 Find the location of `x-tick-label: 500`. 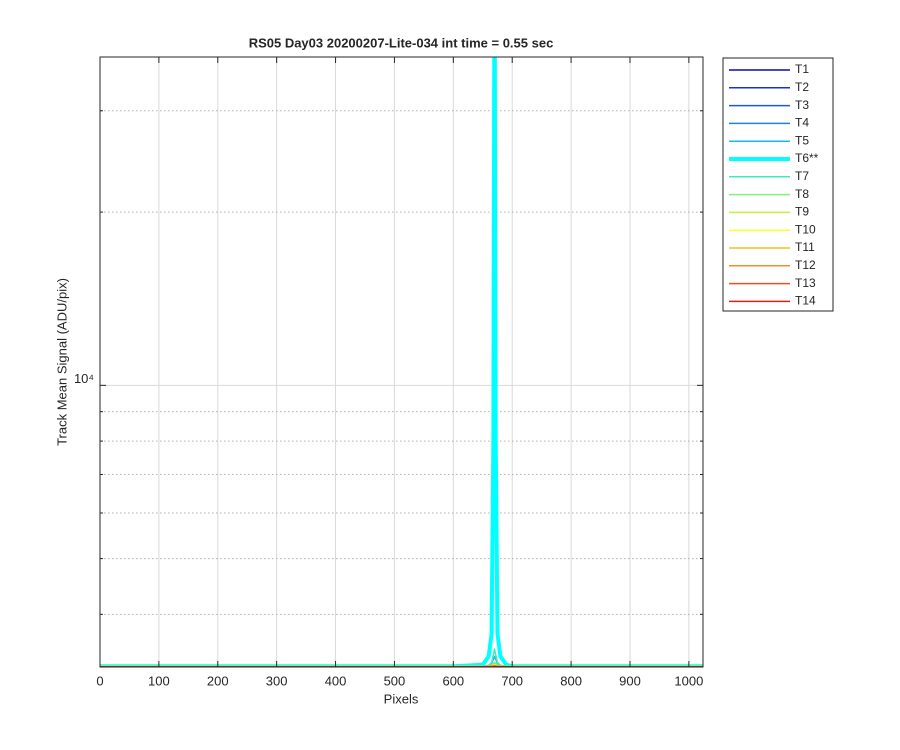

x-tick-label: 500 is located at coordinates (395, 680).